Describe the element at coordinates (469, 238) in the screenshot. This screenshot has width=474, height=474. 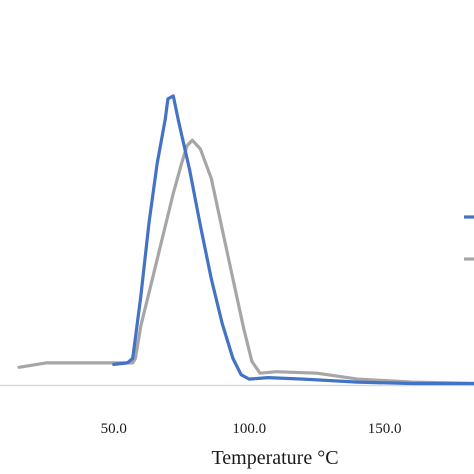
I see `legend` at that location.